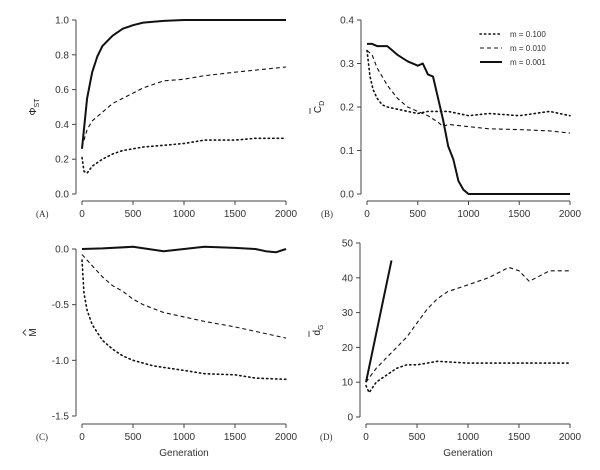 The image size is (600, 470). I want to click on y-tick-label: 0, so click(350, 418).